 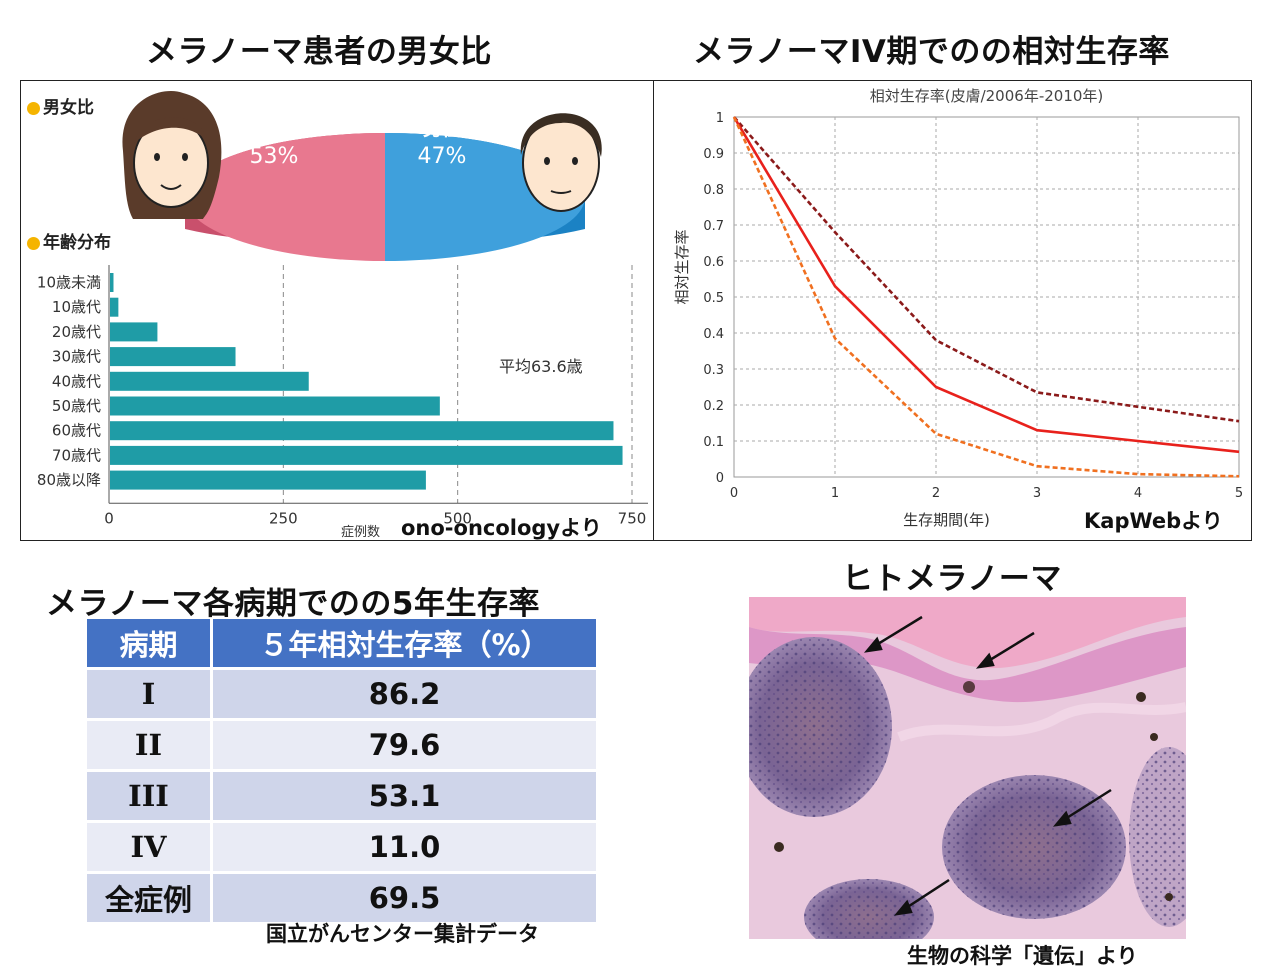 I want to click on y-tick-label: 60歳代, so click(x=76, y=431).